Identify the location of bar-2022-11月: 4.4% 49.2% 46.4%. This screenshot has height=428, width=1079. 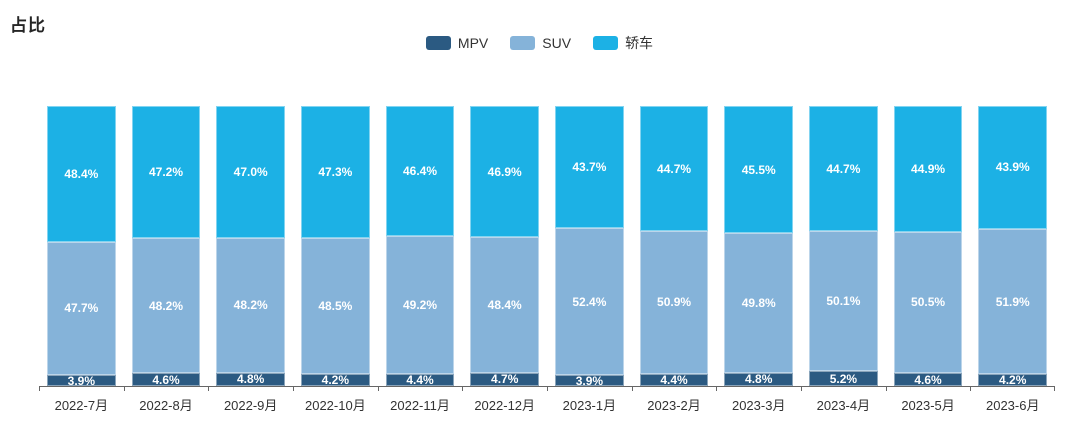
(420, 246).